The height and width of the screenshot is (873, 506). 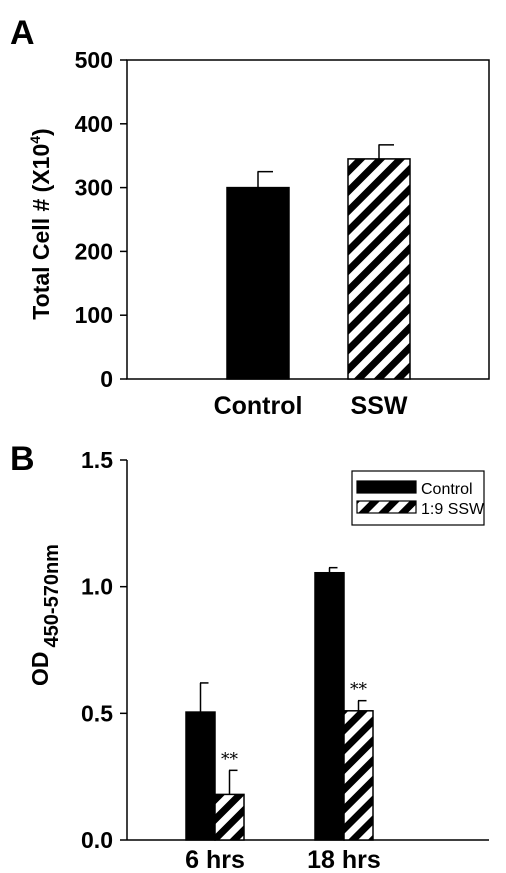 I want to click on x-category-label: SSW, so click(x=379, y=406).